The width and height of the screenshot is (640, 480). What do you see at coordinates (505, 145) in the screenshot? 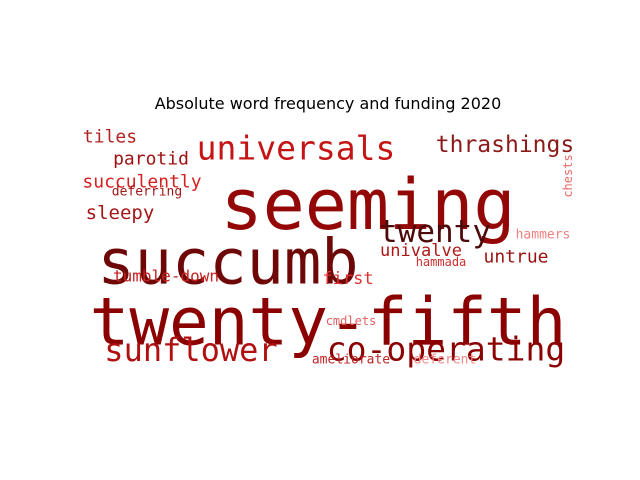
I see `word-thrashings: thrashings` at bounding box center [505, 145].